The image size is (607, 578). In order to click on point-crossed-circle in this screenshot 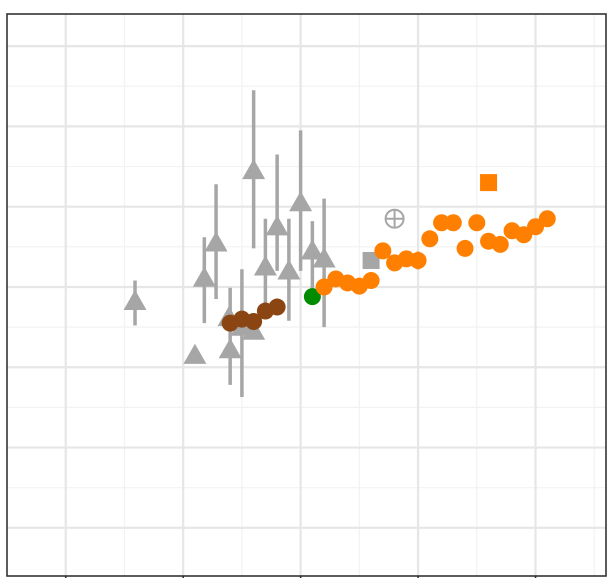, I will do `click(394, 218)`.